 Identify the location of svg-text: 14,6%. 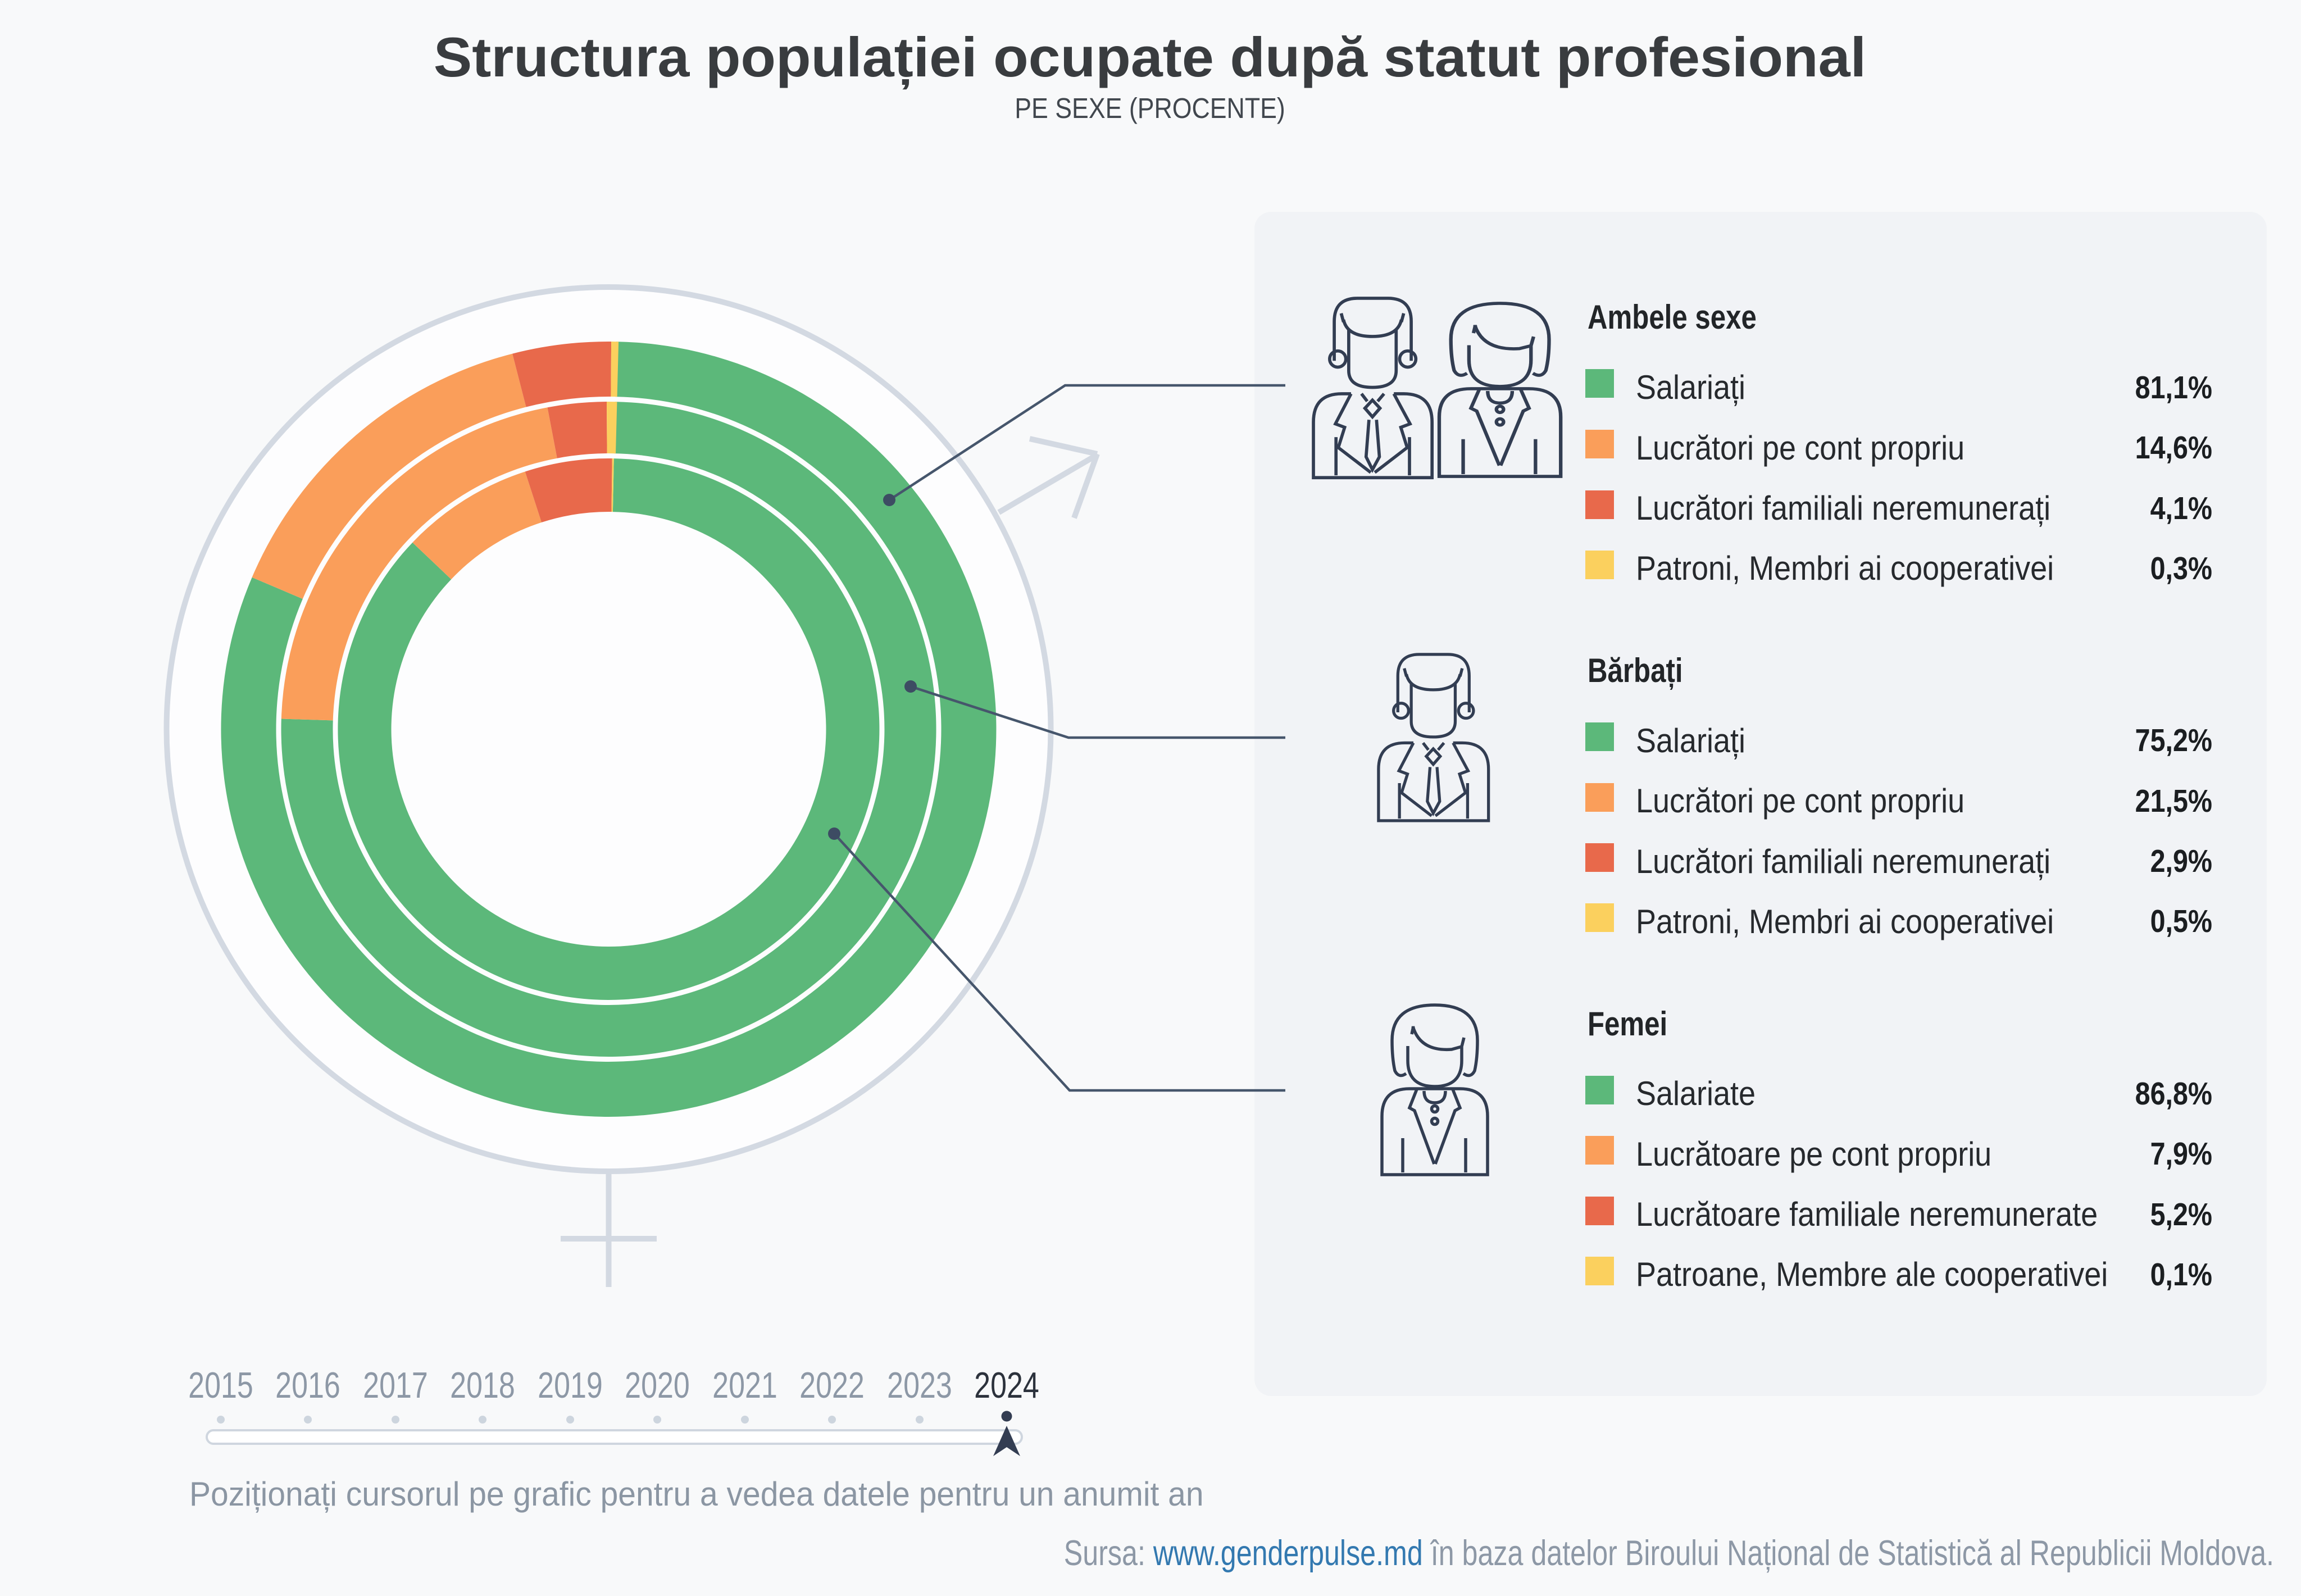
(2173, 448).